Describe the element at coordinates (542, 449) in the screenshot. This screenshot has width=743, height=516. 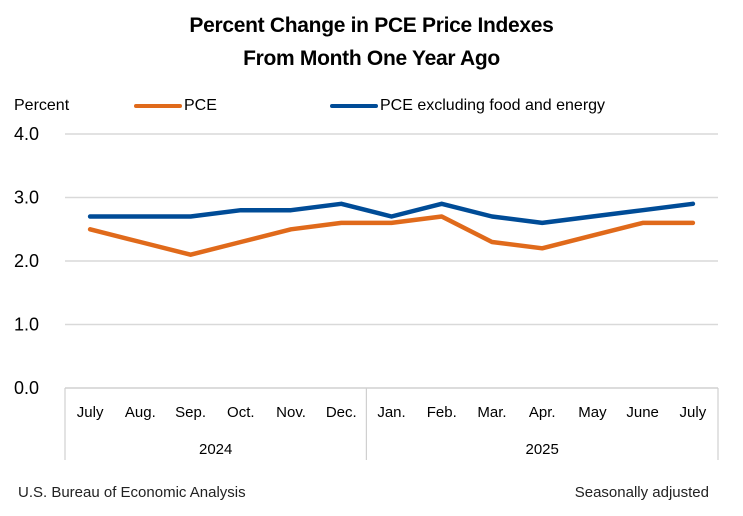
I see `x-group-label: 2025` at that location.